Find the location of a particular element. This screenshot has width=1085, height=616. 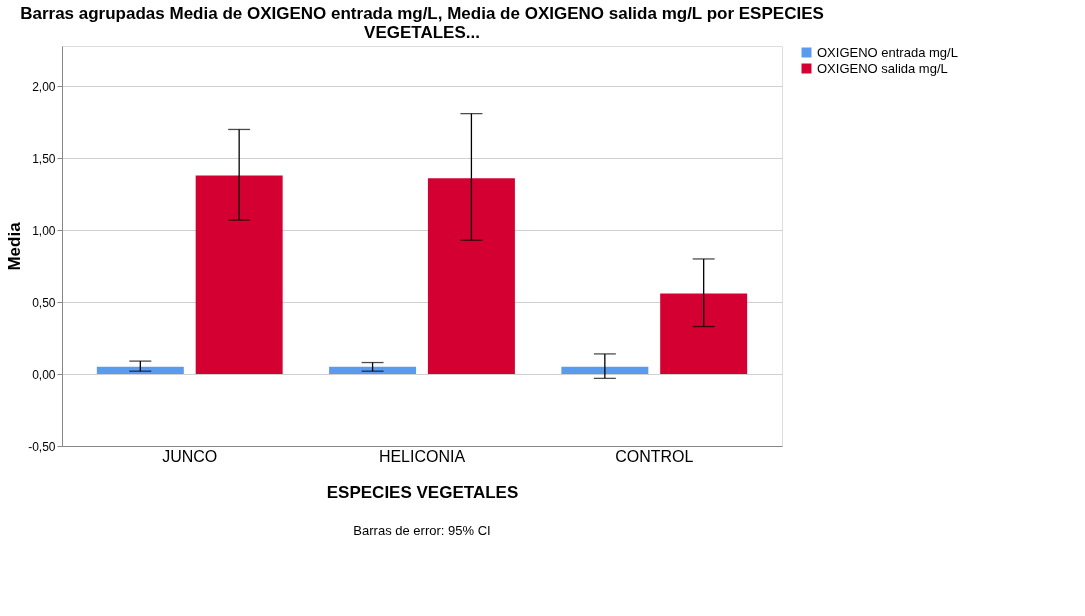

x-tick-label: CONTROL is located at coordinates (654, 456).